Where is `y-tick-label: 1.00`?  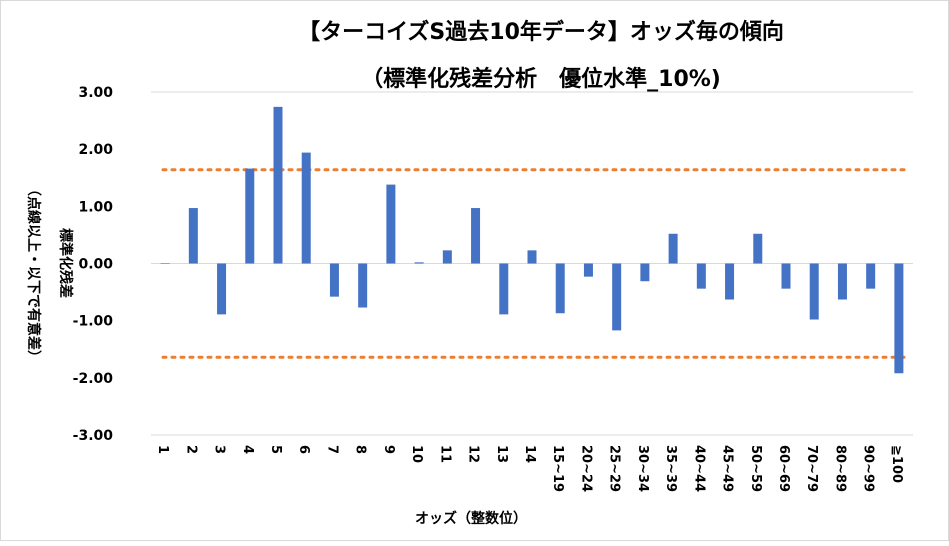
y-tick-label: 1.00 is located at coordinates (95, 207).